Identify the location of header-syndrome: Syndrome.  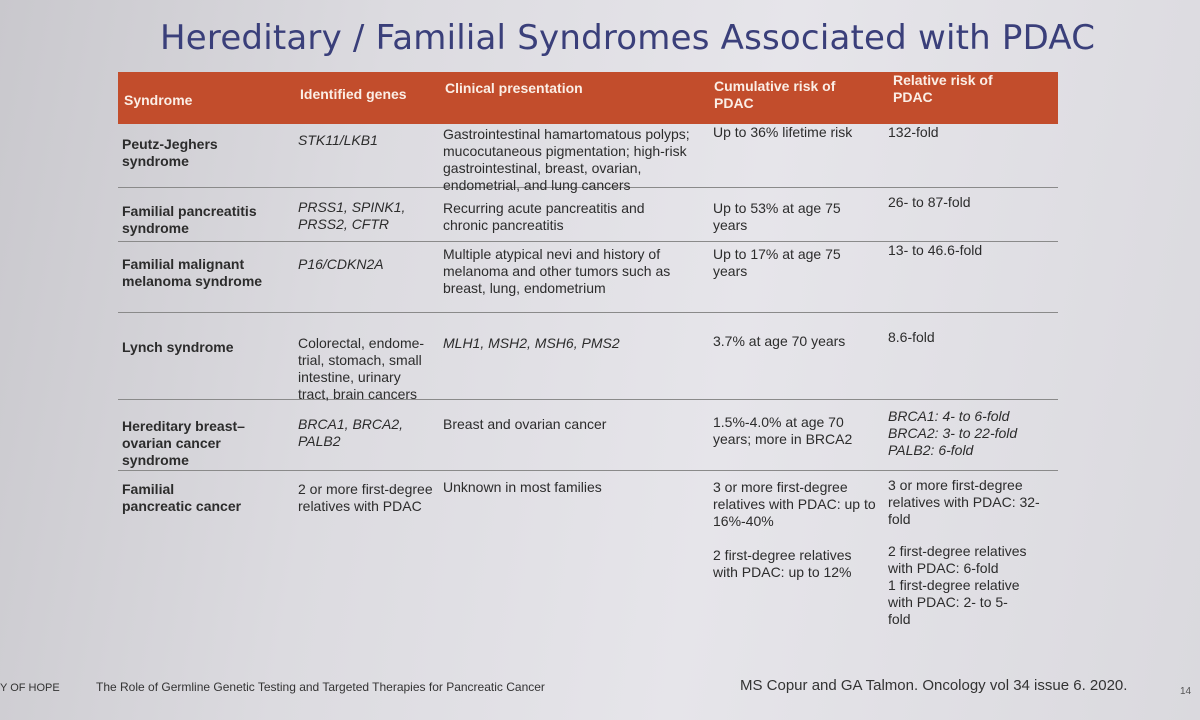
(158, 100).